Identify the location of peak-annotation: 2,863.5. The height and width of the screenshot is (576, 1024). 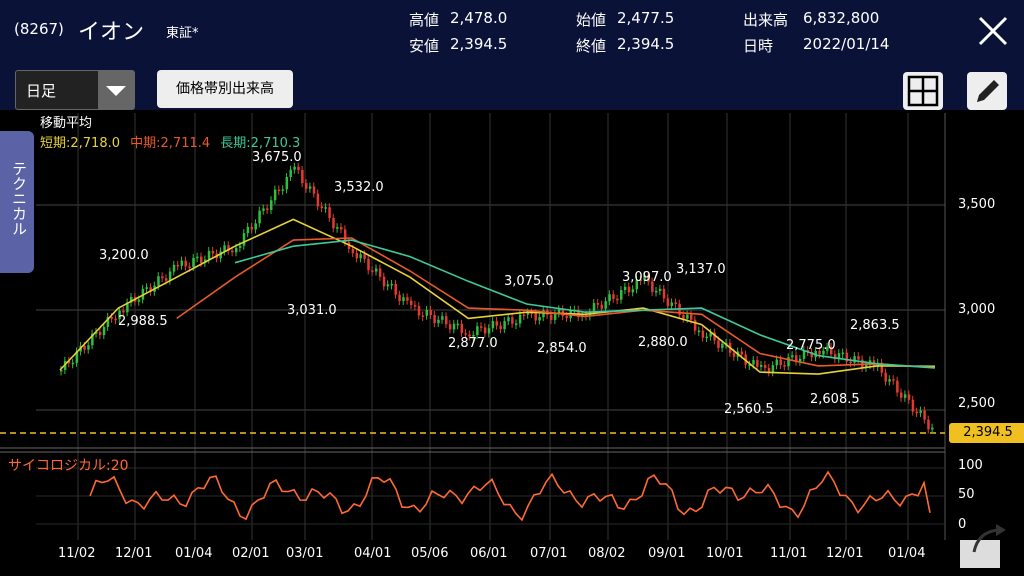
(875, 325).